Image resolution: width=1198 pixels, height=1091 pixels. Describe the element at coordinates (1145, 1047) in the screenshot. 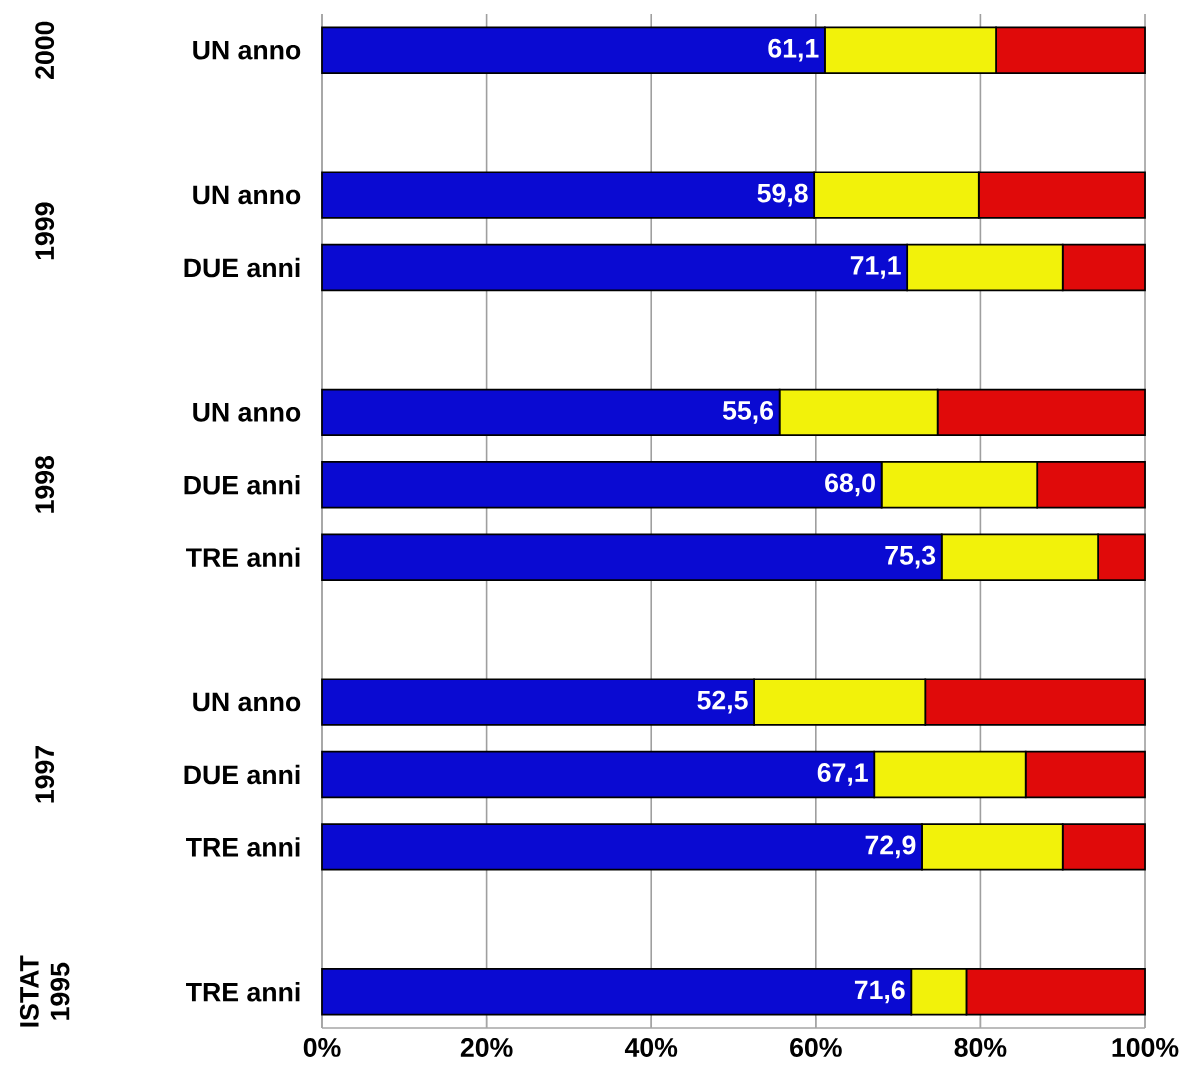

I see `x-tick-label: 100%` at that location.